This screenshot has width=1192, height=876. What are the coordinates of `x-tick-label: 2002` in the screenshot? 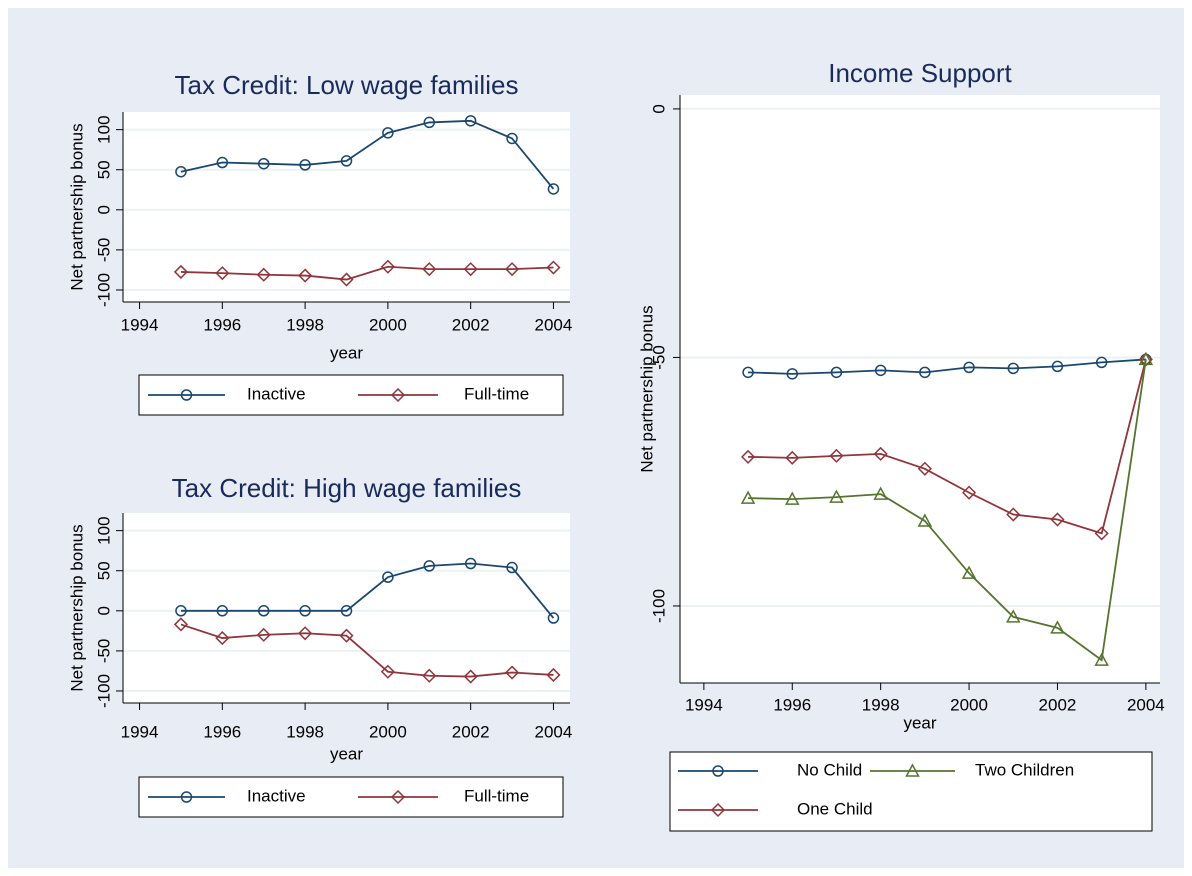 It's located at (1058, 704).